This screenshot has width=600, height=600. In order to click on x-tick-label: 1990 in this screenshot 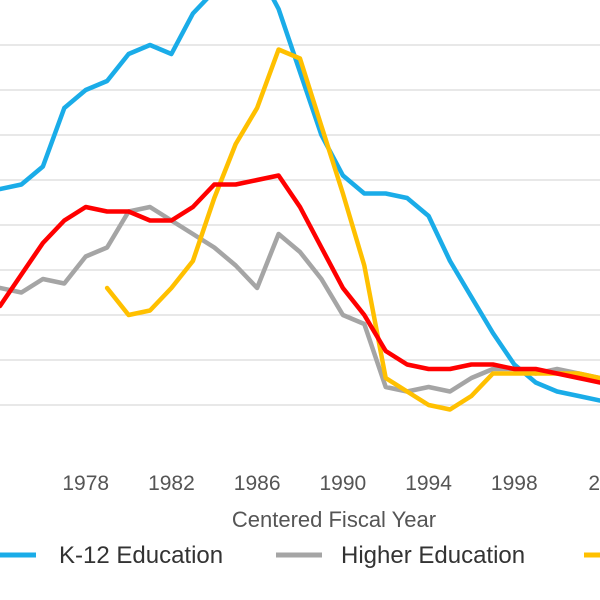, I will do `click(342, 483)`.